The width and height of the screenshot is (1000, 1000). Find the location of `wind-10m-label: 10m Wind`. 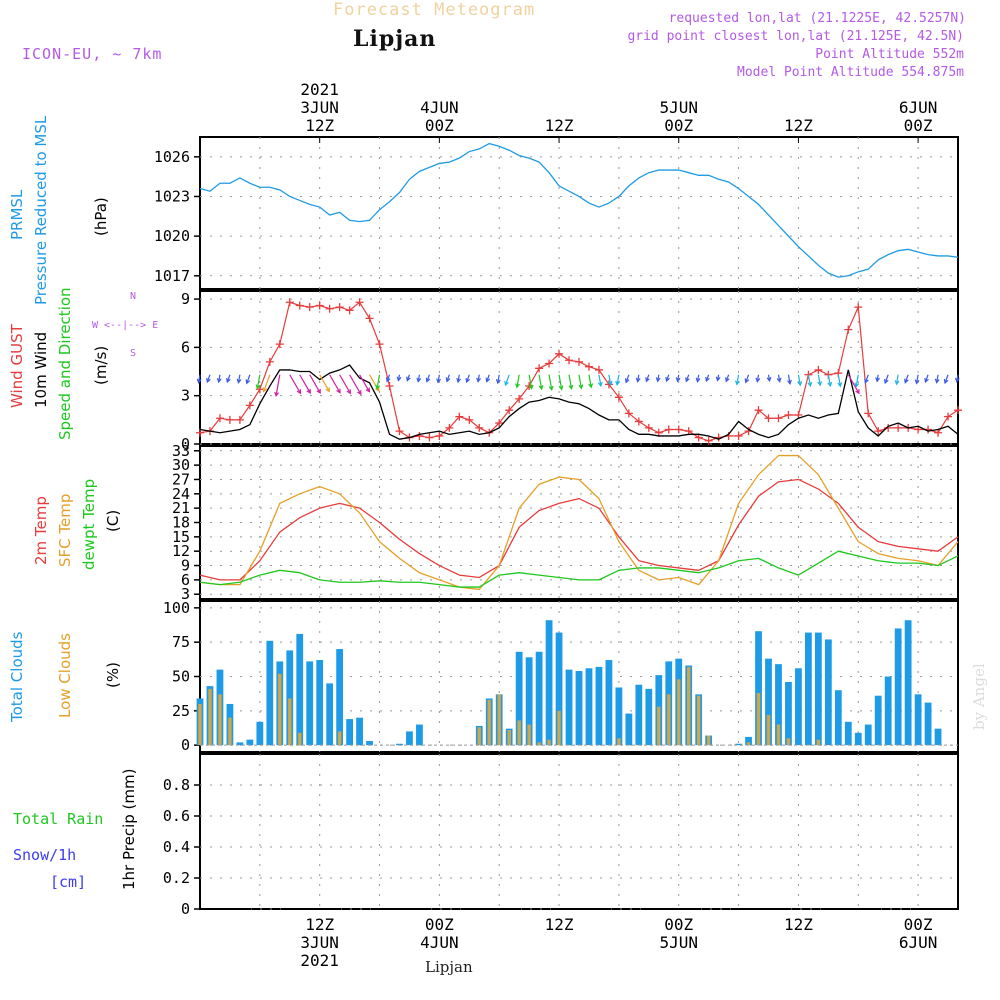

wind-10m-label: 10m Wind is located at coordinates (41, 369).